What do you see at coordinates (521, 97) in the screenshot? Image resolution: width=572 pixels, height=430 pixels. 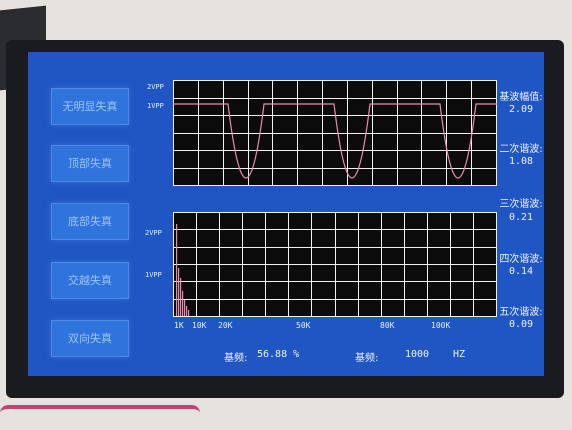 I see `fundamental-amplitude-label: 基波幅值:` at bounding box center [521, 97].